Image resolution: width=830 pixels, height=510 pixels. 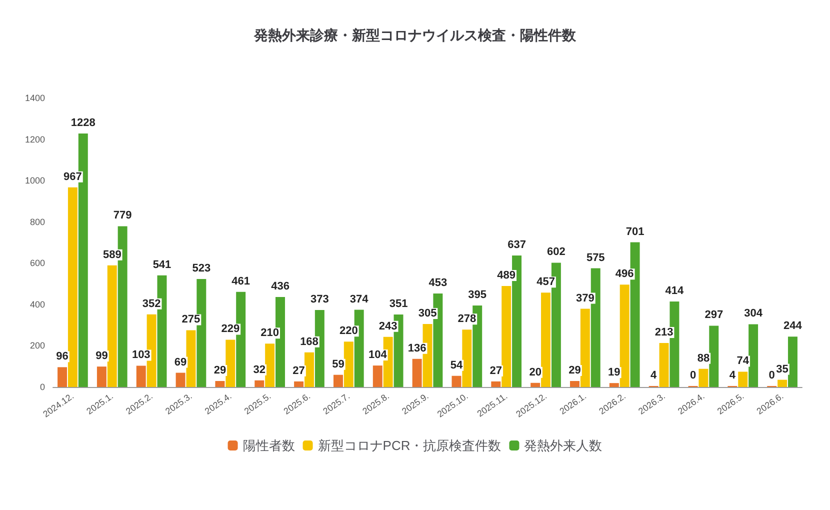 I want to click on data-label: 244, so click(x=793, y=326).